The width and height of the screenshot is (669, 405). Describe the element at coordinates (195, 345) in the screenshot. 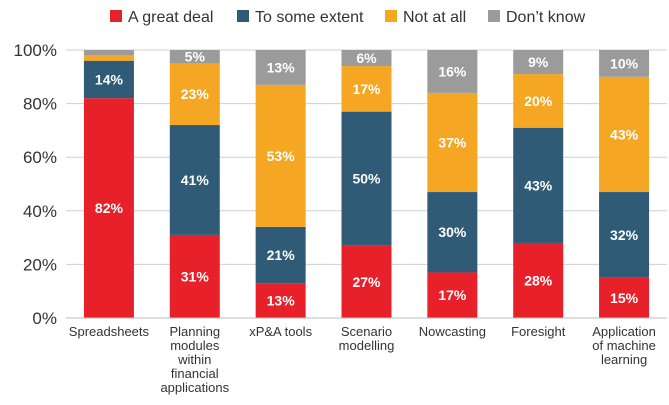

I see `x-category-label: modules` at that location.